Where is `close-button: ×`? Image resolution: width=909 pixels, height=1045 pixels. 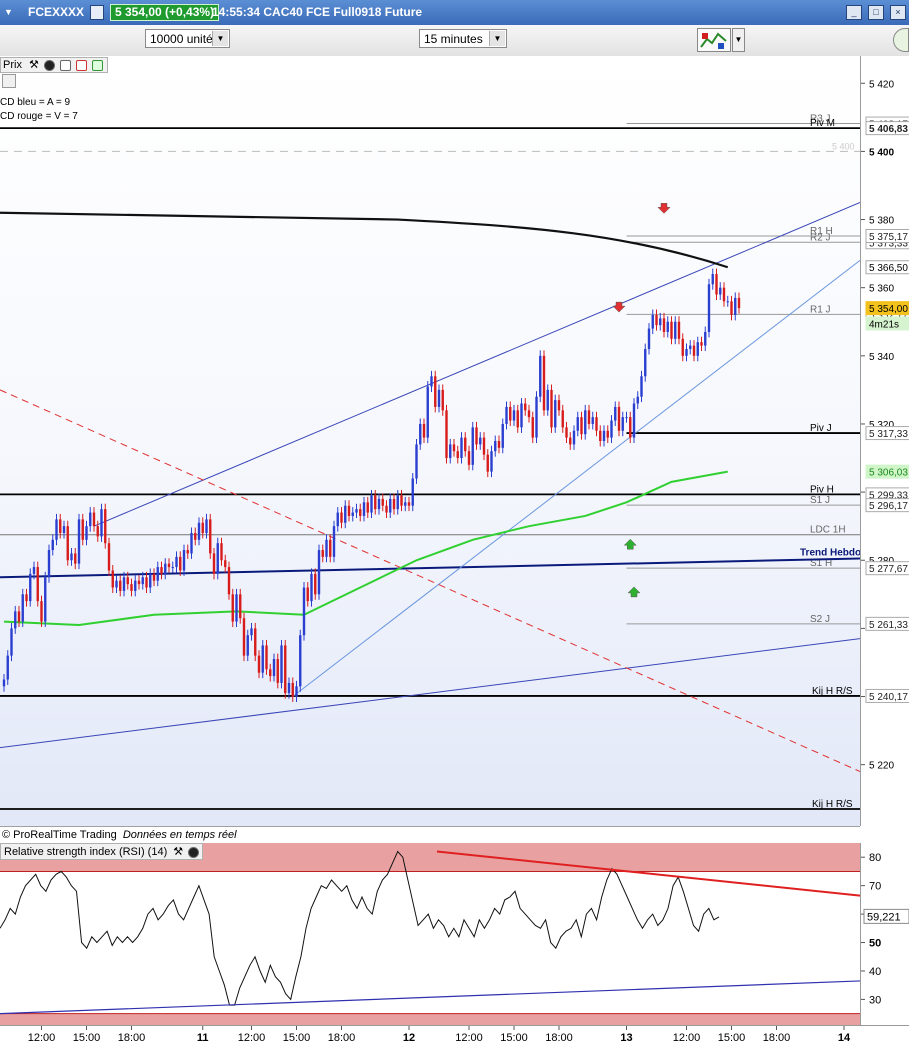
close-button: × is located at coordinates (898, 12).